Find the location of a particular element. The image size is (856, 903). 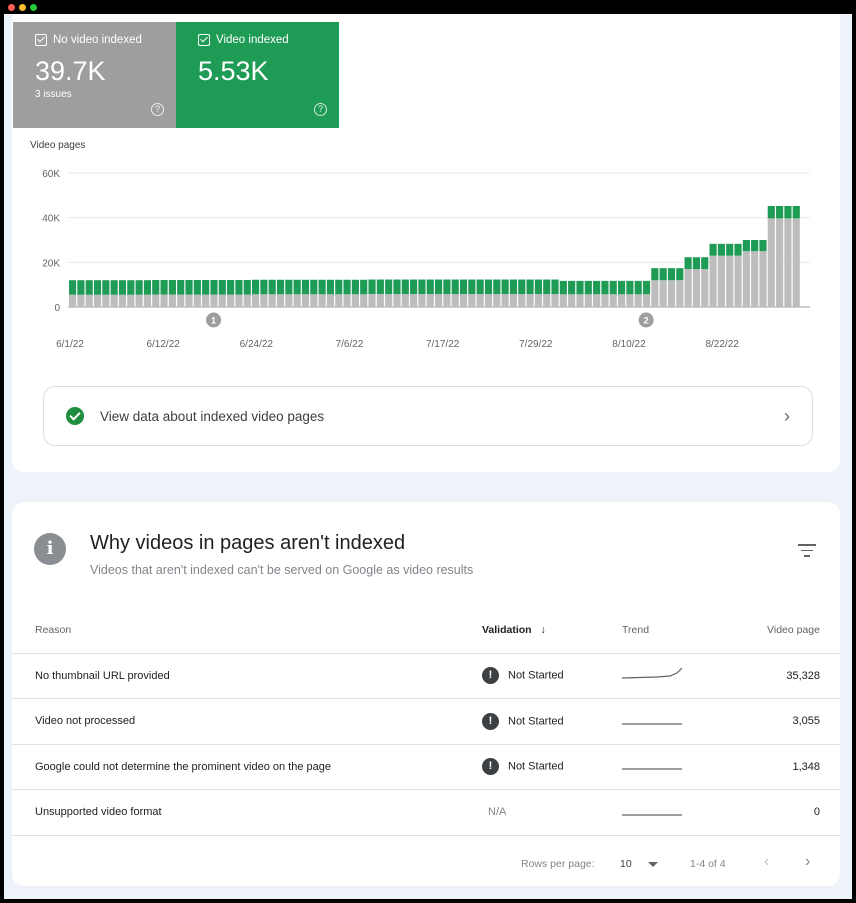

header-trend: Trend is located at coordinates (684, 630).